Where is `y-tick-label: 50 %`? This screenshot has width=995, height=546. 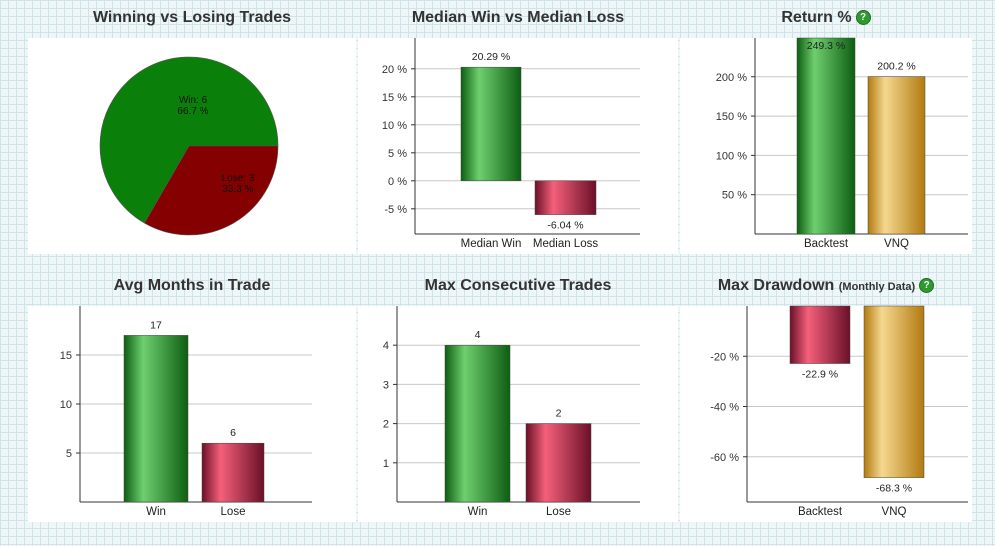
y-tick-label: 50 % is located at coordinates (734, 196).